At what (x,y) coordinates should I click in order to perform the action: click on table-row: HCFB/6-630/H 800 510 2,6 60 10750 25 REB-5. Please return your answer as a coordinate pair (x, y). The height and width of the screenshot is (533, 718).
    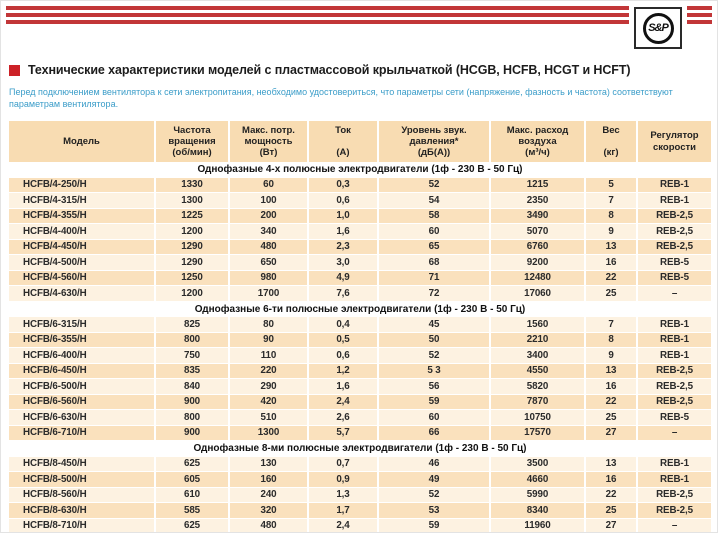
    Looking at the image, I should click on (360, 418).